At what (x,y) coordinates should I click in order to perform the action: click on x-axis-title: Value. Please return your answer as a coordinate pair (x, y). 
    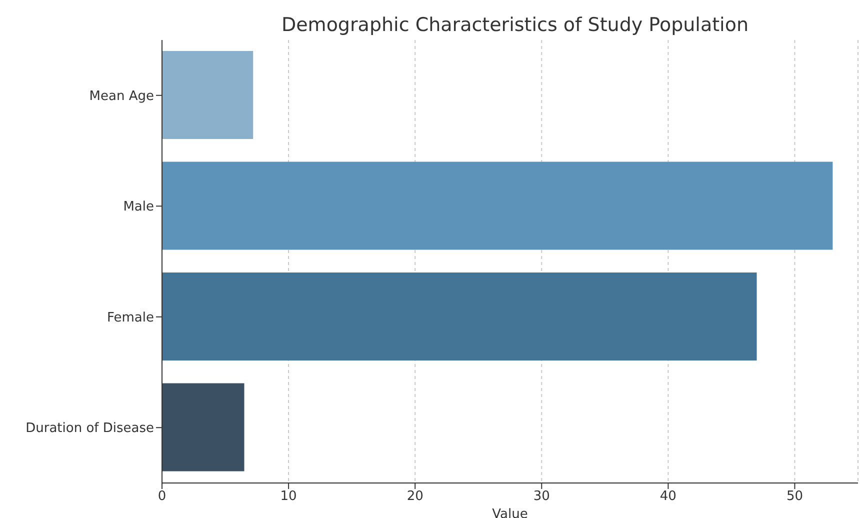
    Looking at the image, I should click on (510, 512).